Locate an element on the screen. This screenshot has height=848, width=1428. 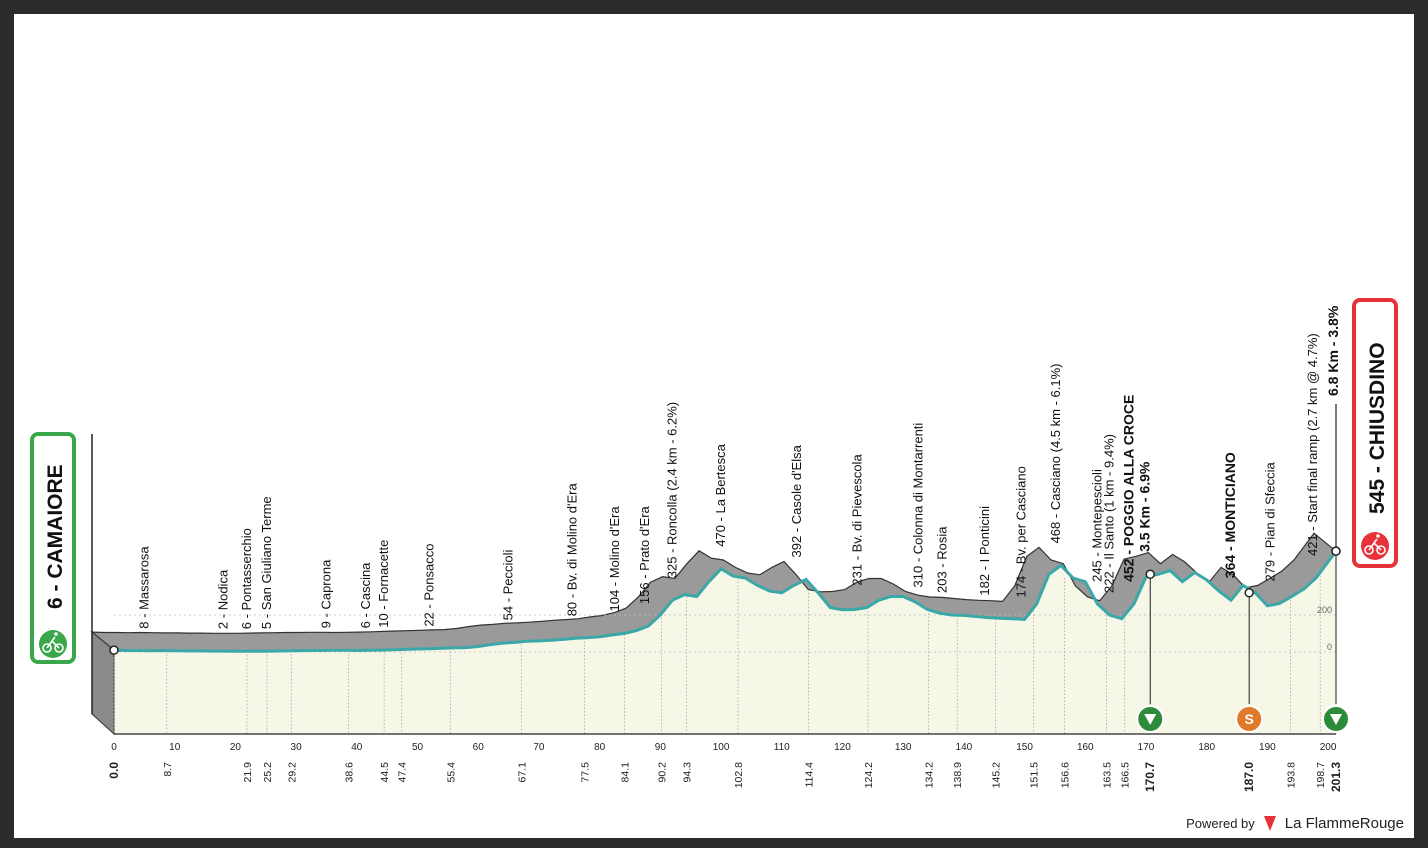
waypoint-label: 325 - Roncolla (2.4 km - 6.2%) is located at coordinates (671, 490).